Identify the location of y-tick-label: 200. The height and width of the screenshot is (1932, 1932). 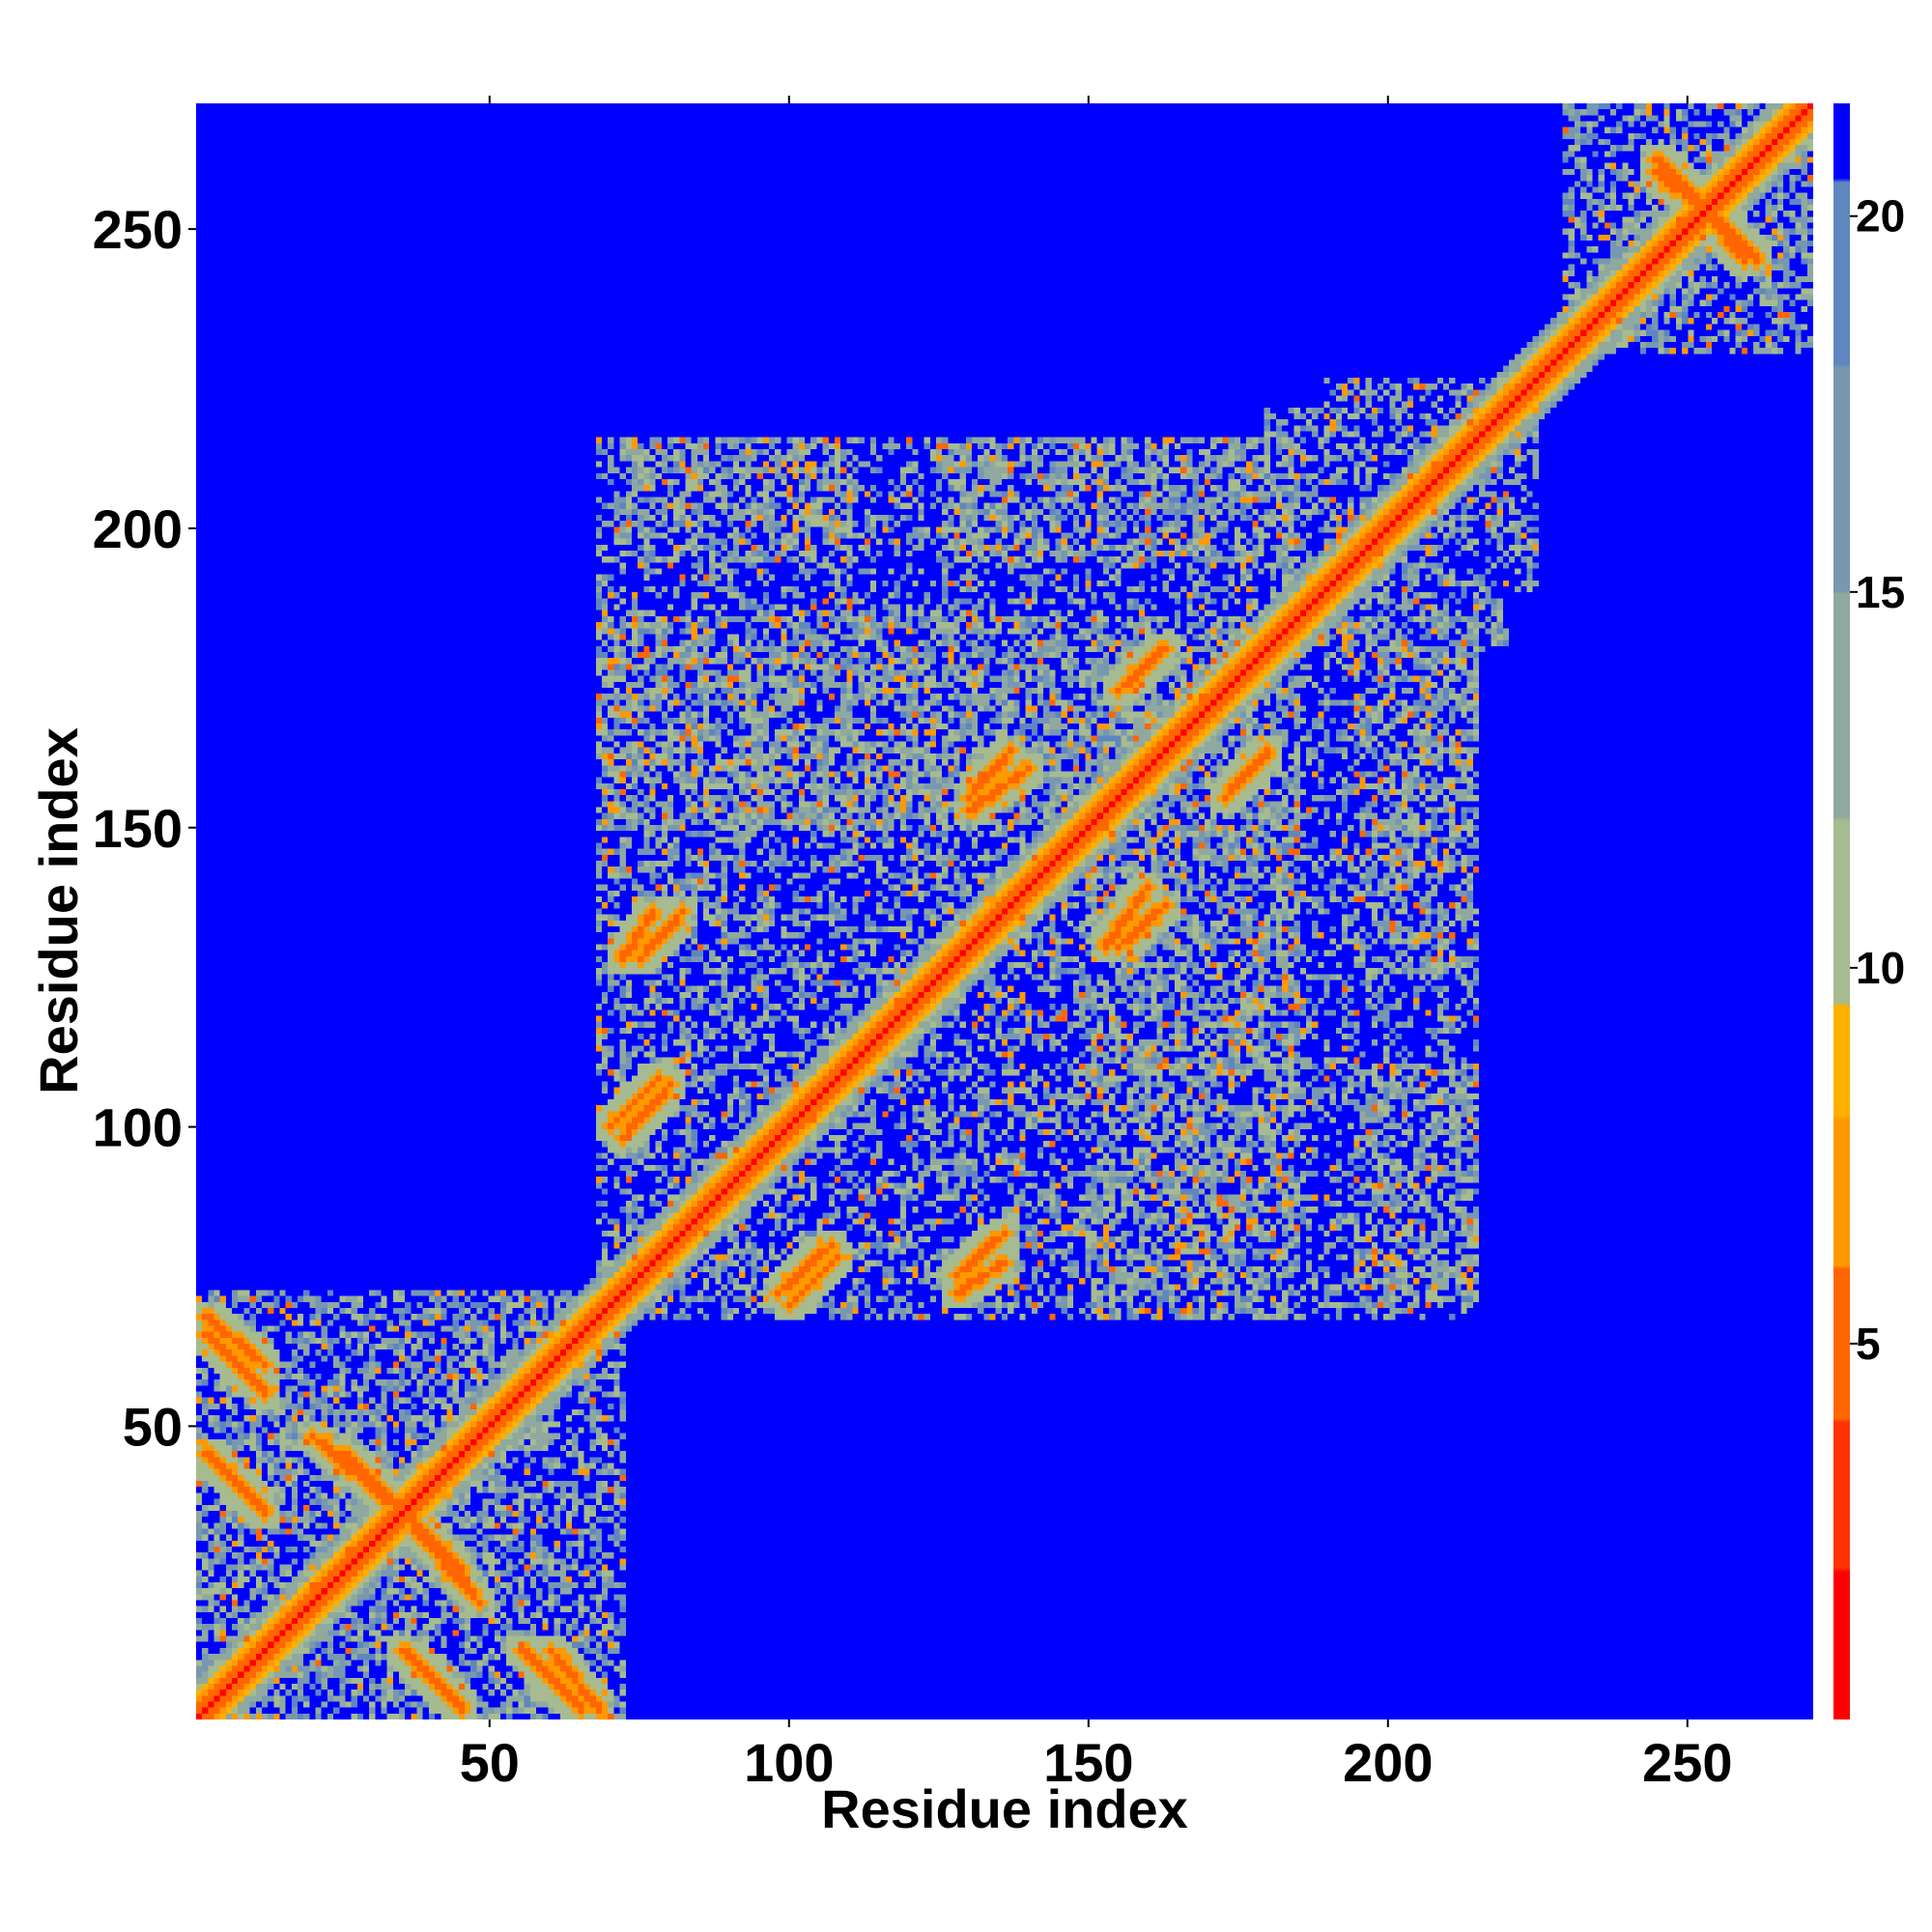
(138, 528).